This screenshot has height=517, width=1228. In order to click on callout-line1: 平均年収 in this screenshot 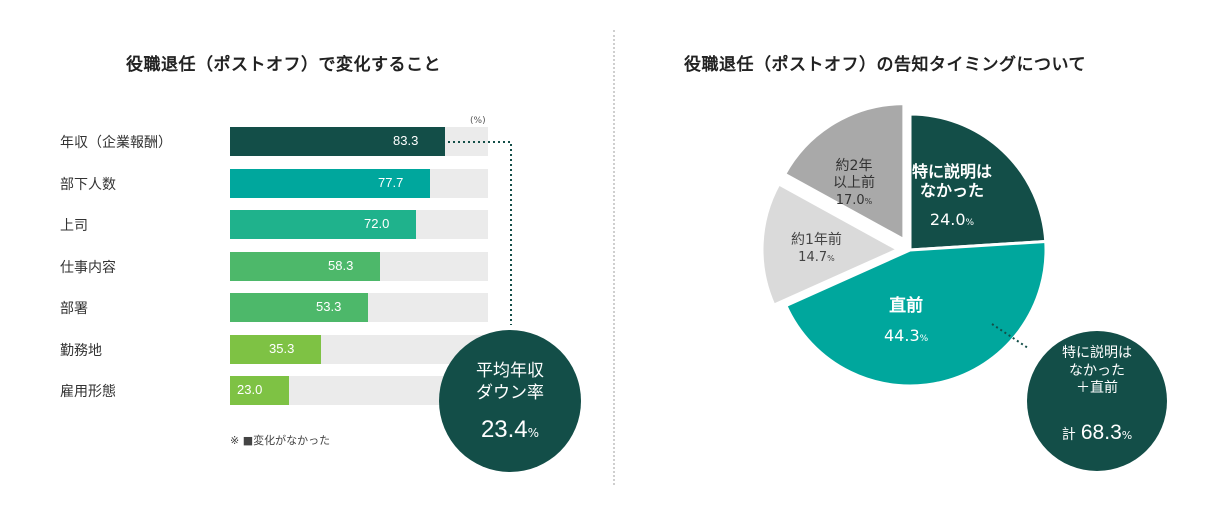, I will do `click(510, 371)`.